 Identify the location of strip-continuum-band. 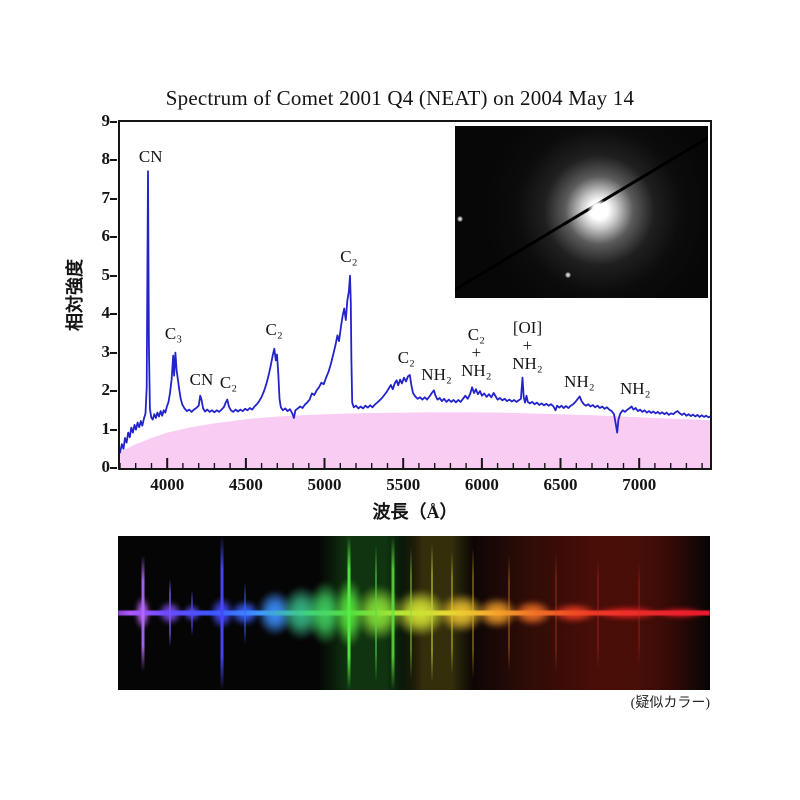
(414, 613).